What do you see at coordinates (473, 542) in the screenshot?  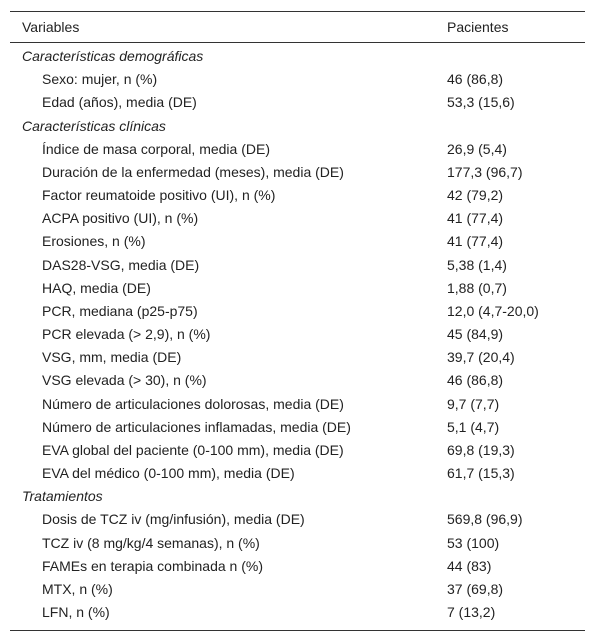 I see `row-value: 53 (100)` at bounding box center [473, 542].